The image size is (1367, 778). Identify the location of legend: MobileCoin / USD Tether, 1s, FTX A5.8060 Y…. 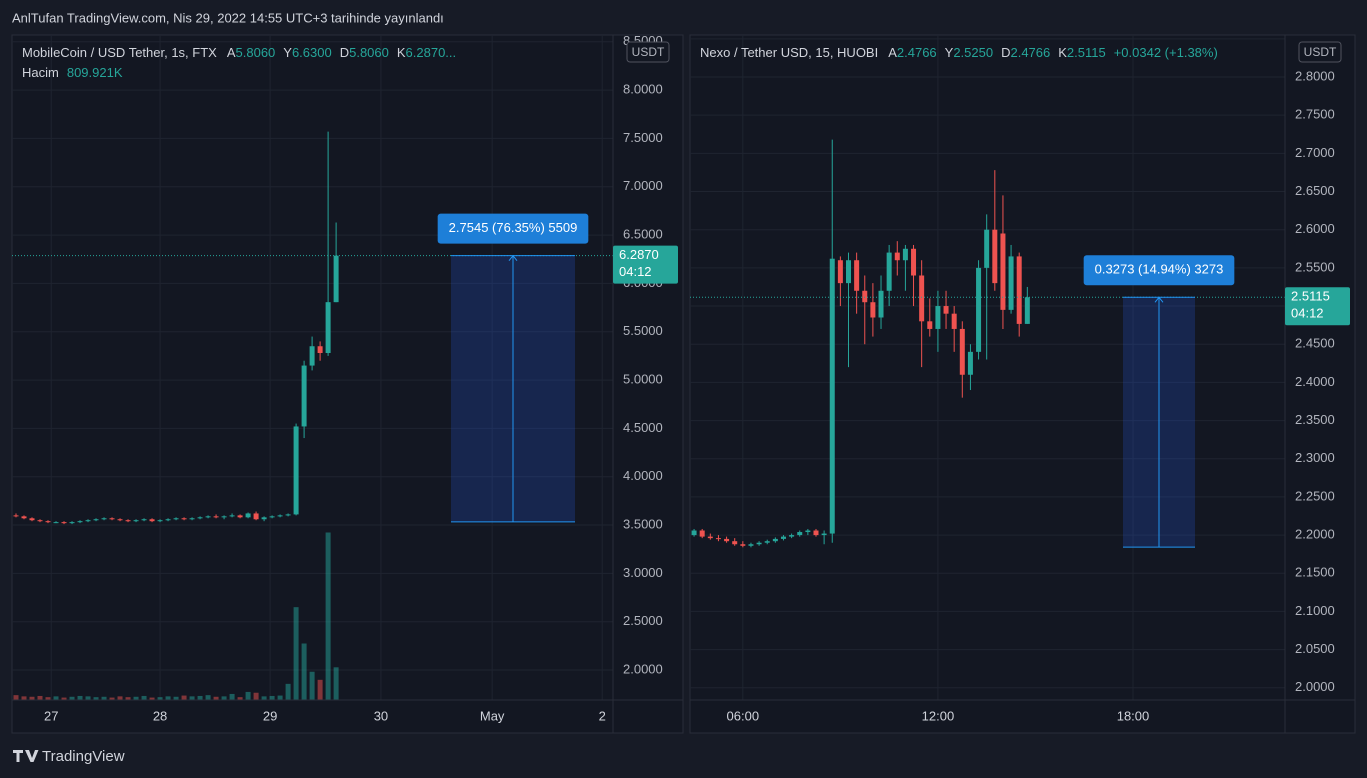
(239, 52).